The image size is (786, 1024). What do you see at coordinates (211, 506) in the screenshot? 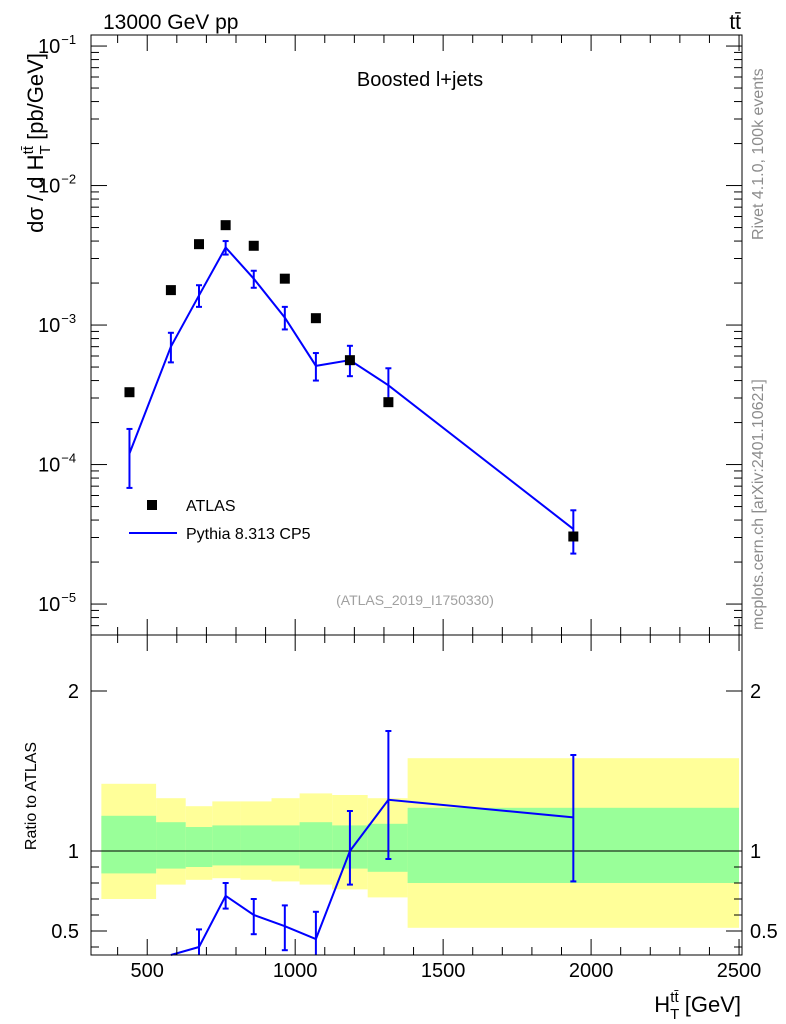
I see `legend-atlas-label: ATLAS` at bounding box center [211, 506].